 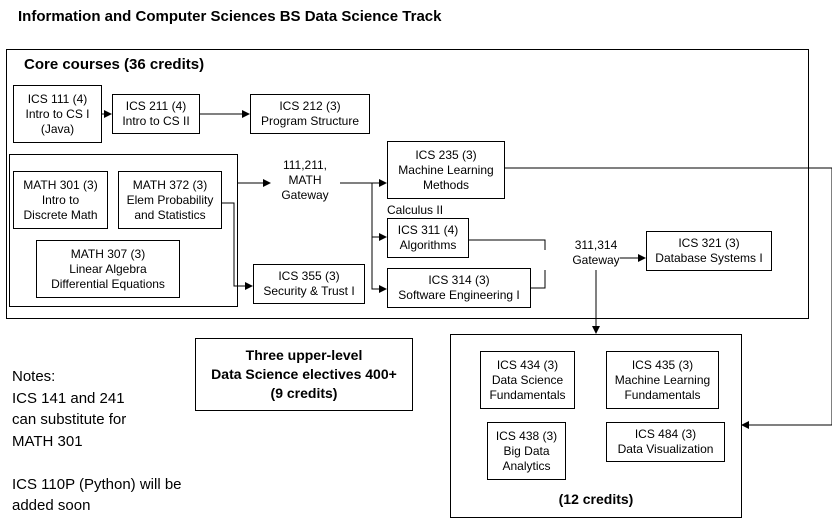 What do you see at coordinates (156, 114) in the screenshot?
I see `course-ics211: ICS 211 (4) Intro to CS II` at bounding box center [156, 114].